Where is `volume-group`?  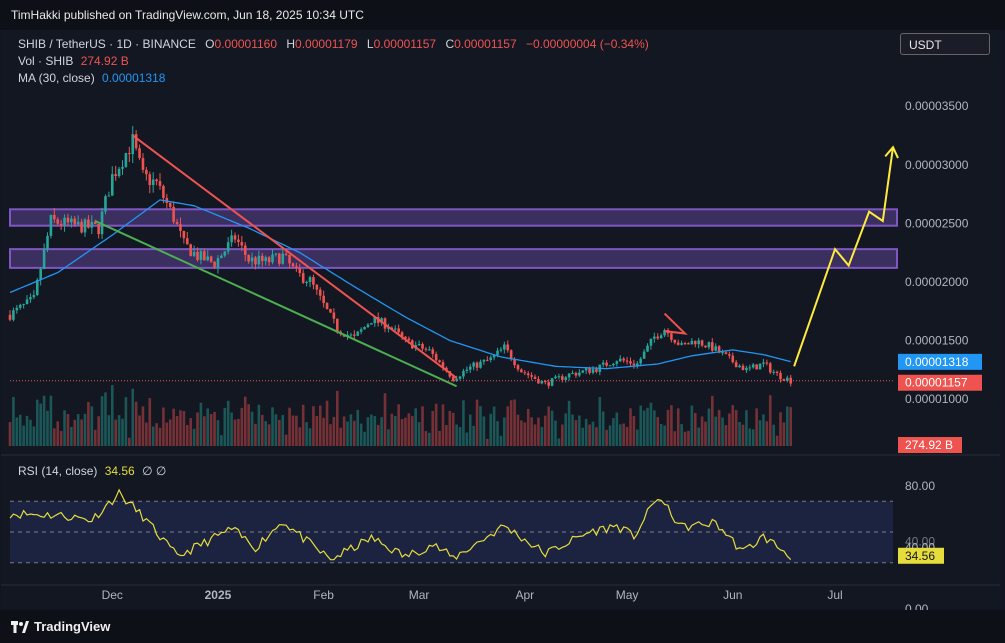 volume-group is located at coordinates (400, 415).